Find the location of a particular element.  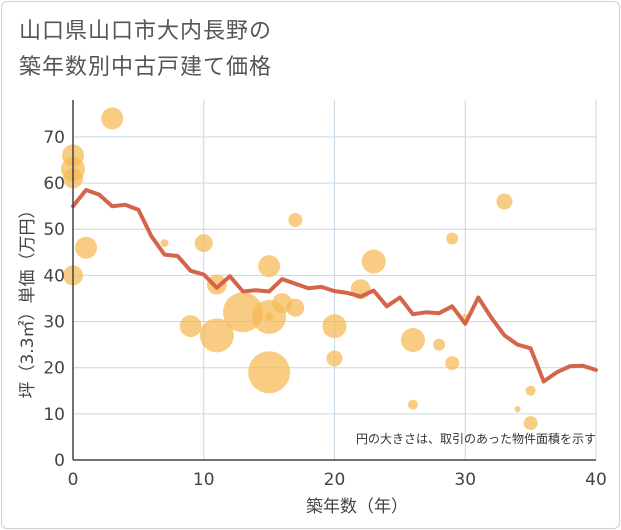

y-tick-label-7: 70 is located at coordinates (54, 138).